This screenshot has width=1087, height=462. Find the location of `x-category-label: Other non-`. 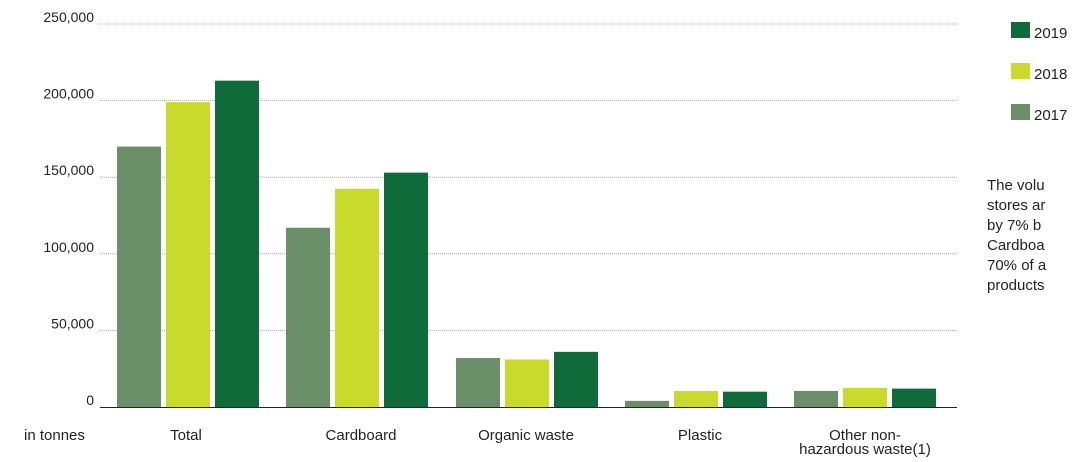

x-category-label: Other non- is located at coordinates (865, 435).